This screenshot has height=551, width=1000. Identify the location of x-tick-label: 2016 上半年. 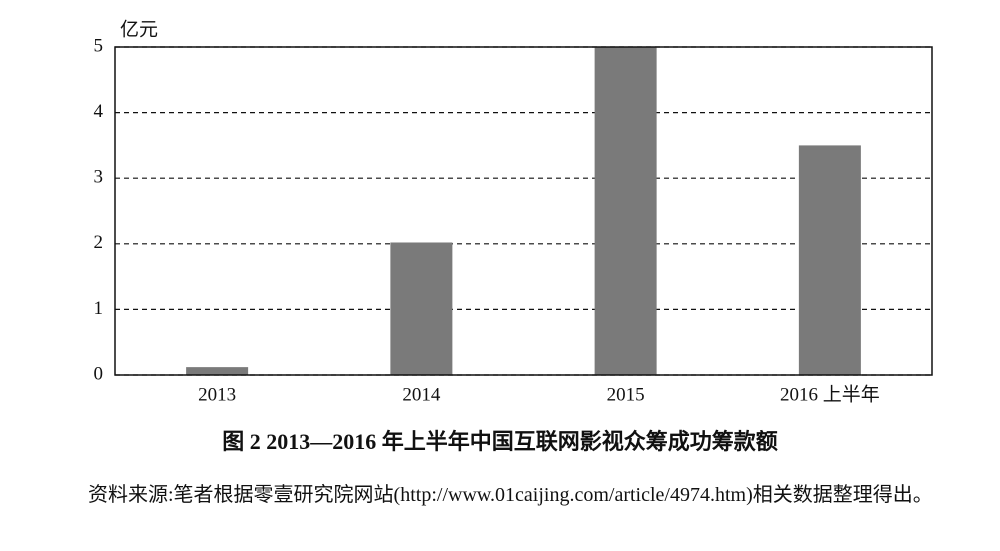
(830, 394).